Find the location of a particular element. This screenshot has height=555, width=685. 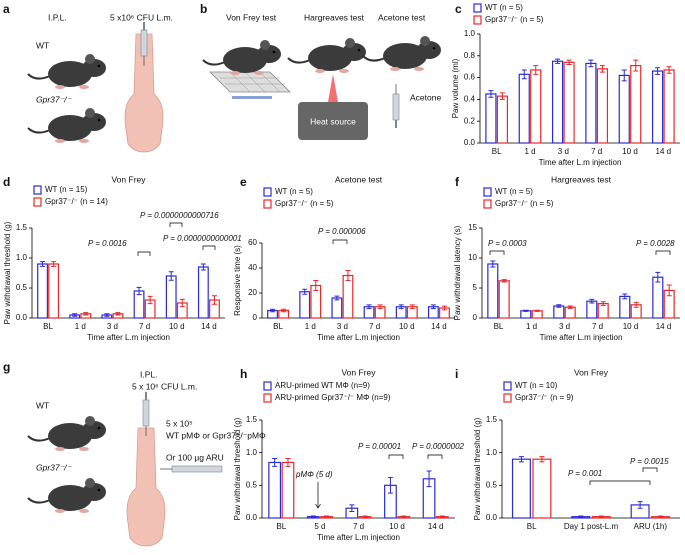

test-label: Von Frey test is located at coordinates (251, 17).